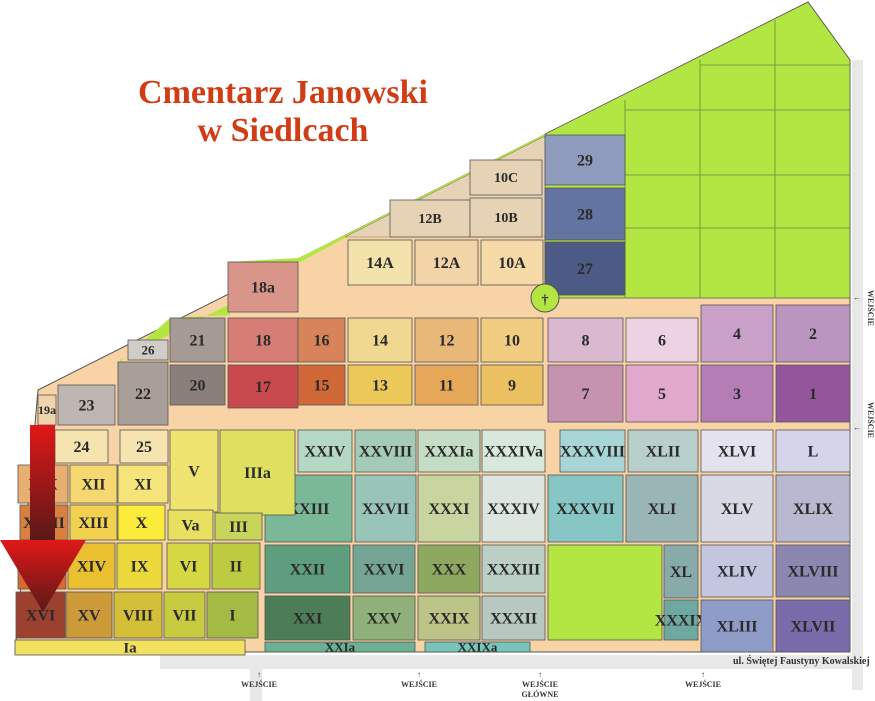 The height and width of the screenshot is (701, 875). What do you see at coordinates (813, 451) in the screenshot?
I see `section-l: L` at bounding box center [813, 451].